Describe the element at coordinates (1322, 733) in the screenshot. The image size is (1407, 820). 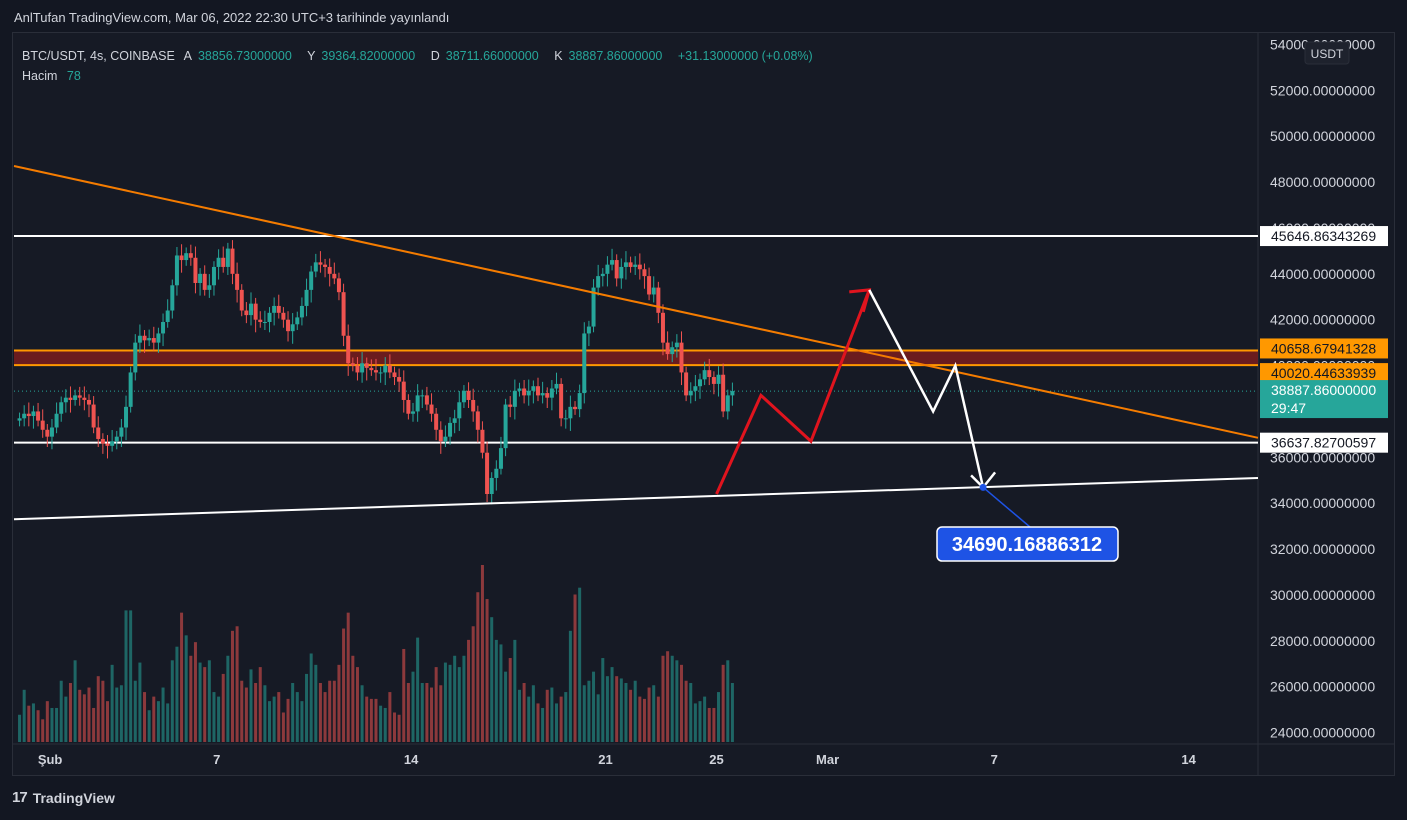
I see `price-tick-label: 24000.00000000` at that location.